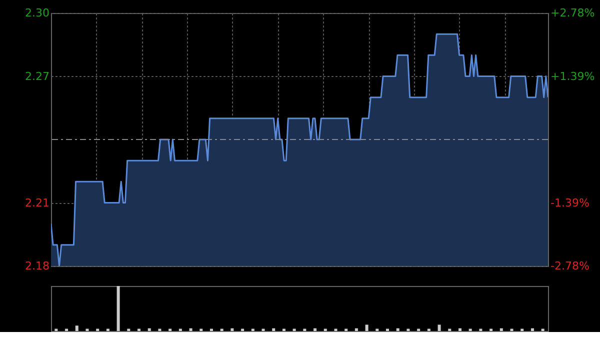  I want to click on y2-tick-label: -2.78%, so click(570, 266).